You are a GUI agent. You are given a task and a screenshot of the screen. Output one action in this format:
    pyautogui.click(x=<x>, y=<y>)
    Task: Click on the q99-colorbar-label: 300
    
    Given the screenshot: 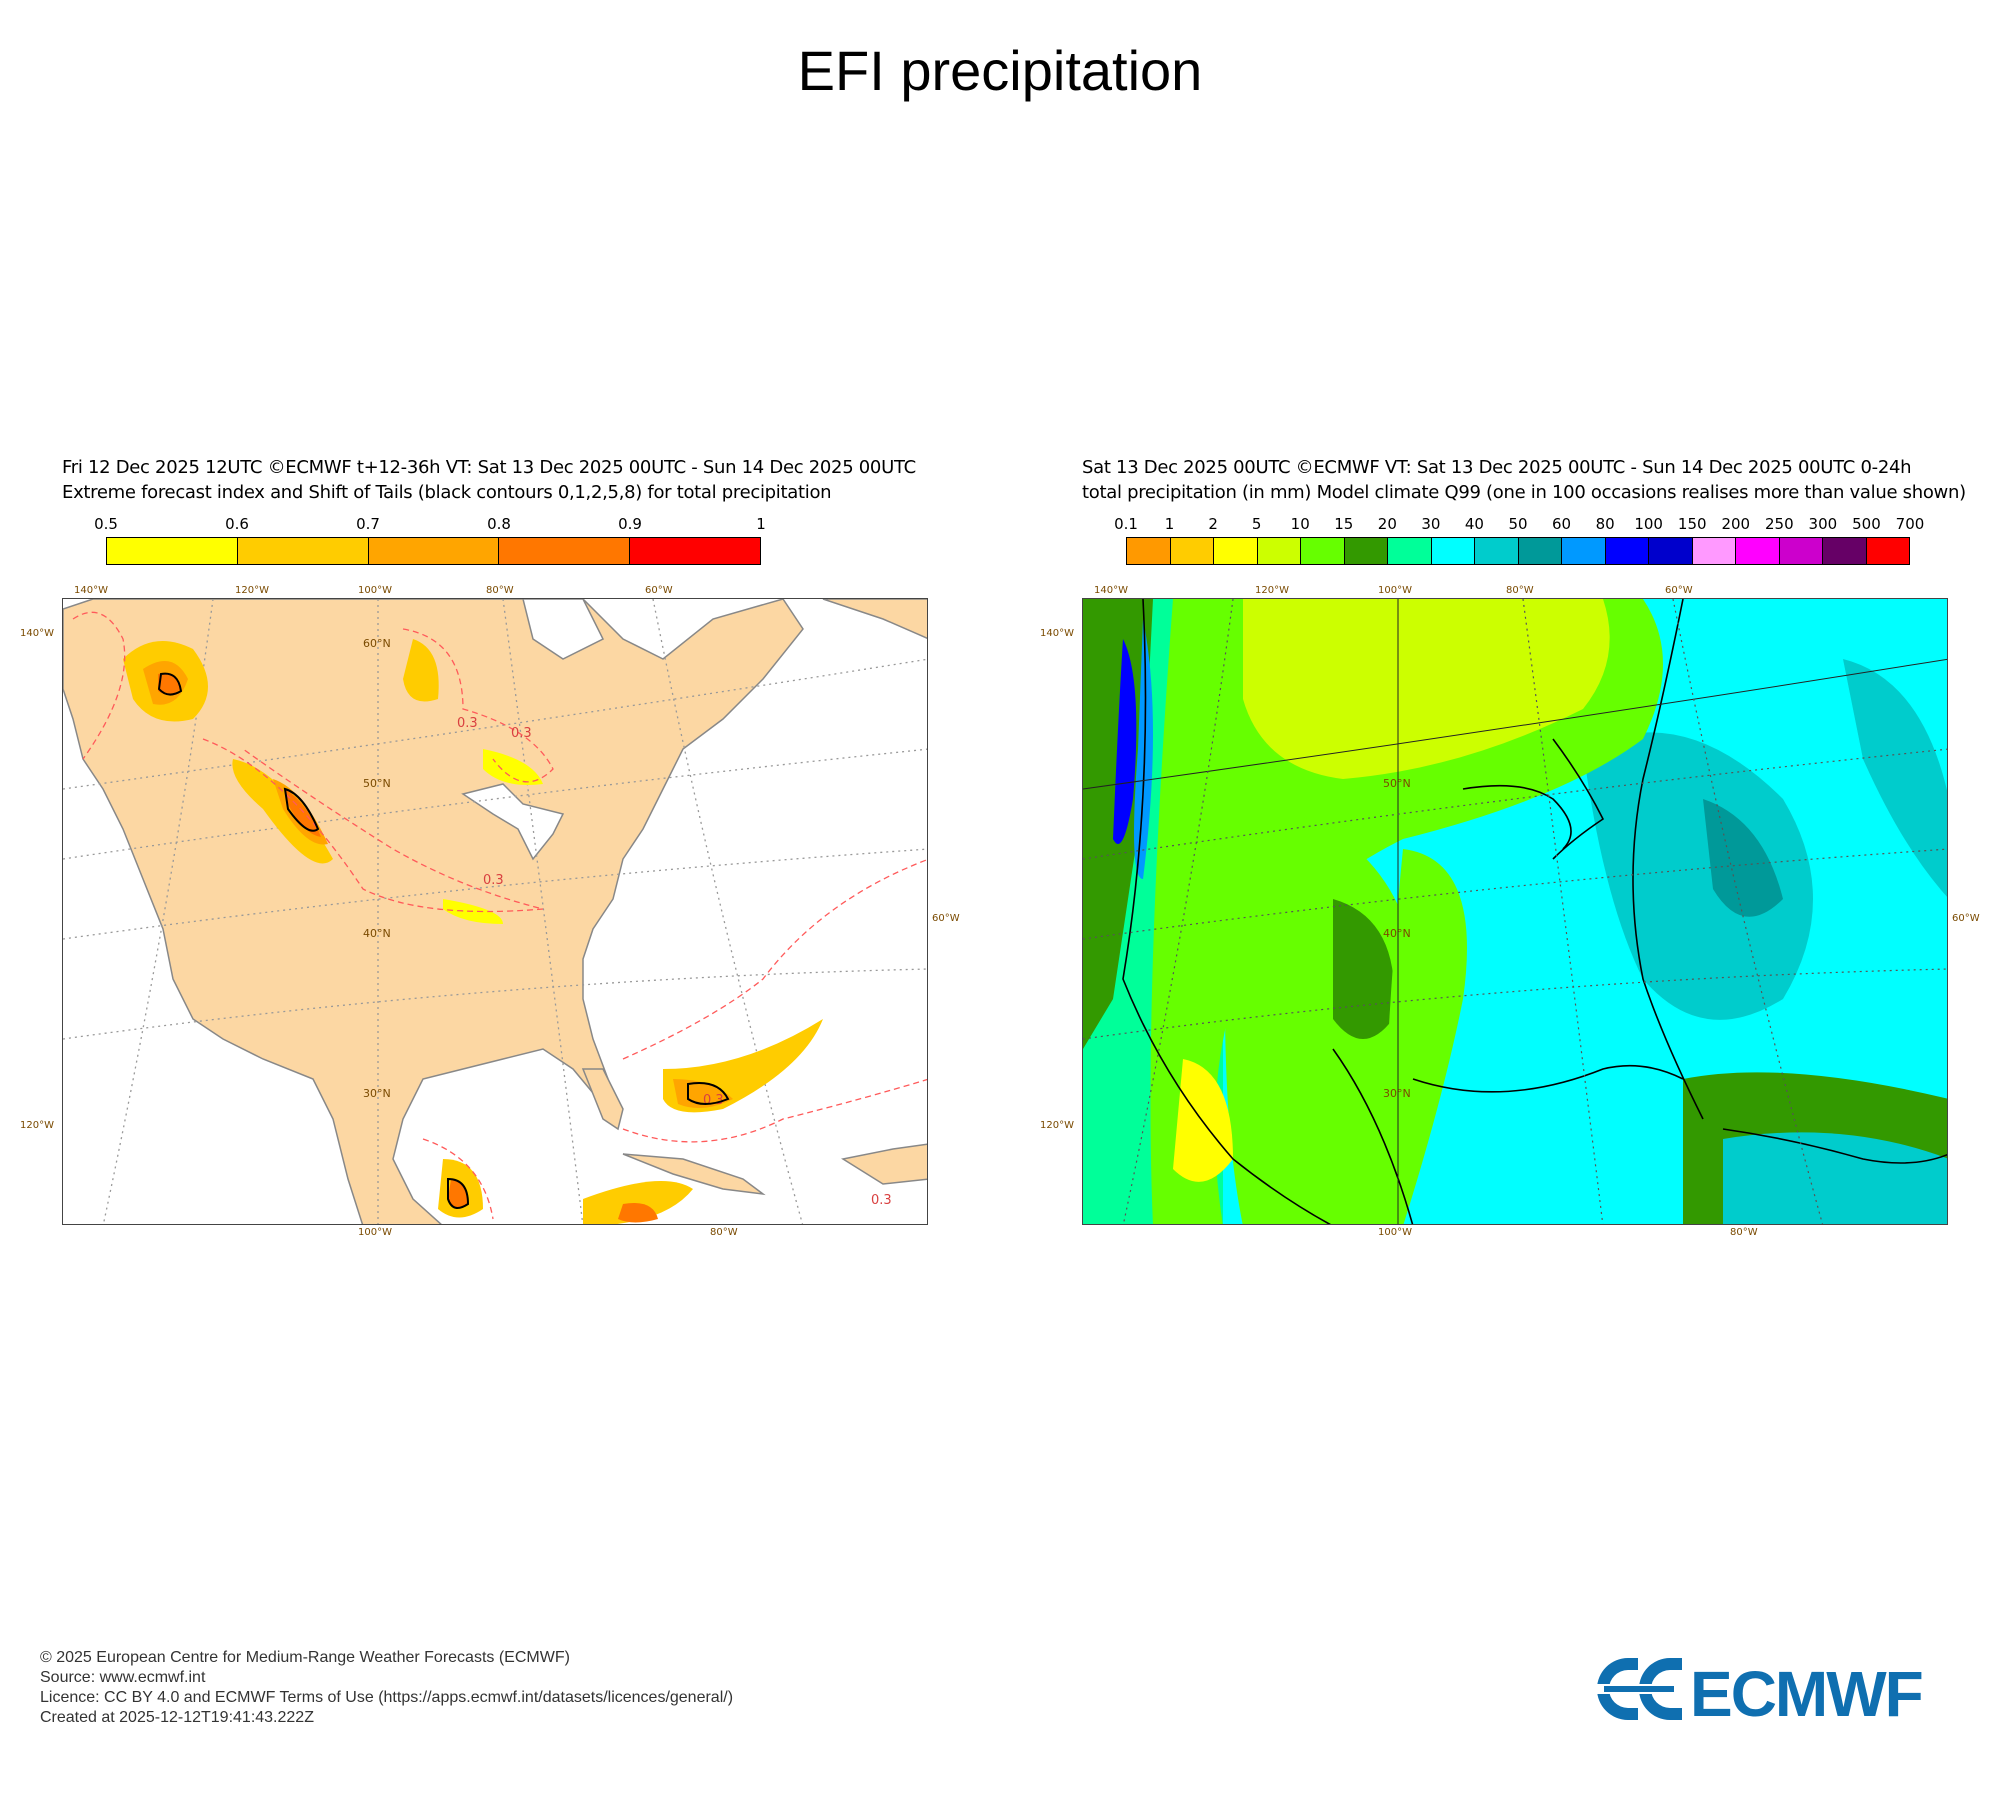 What is the action you would take?
    pyautogui.click(x=1823, y=524)
    